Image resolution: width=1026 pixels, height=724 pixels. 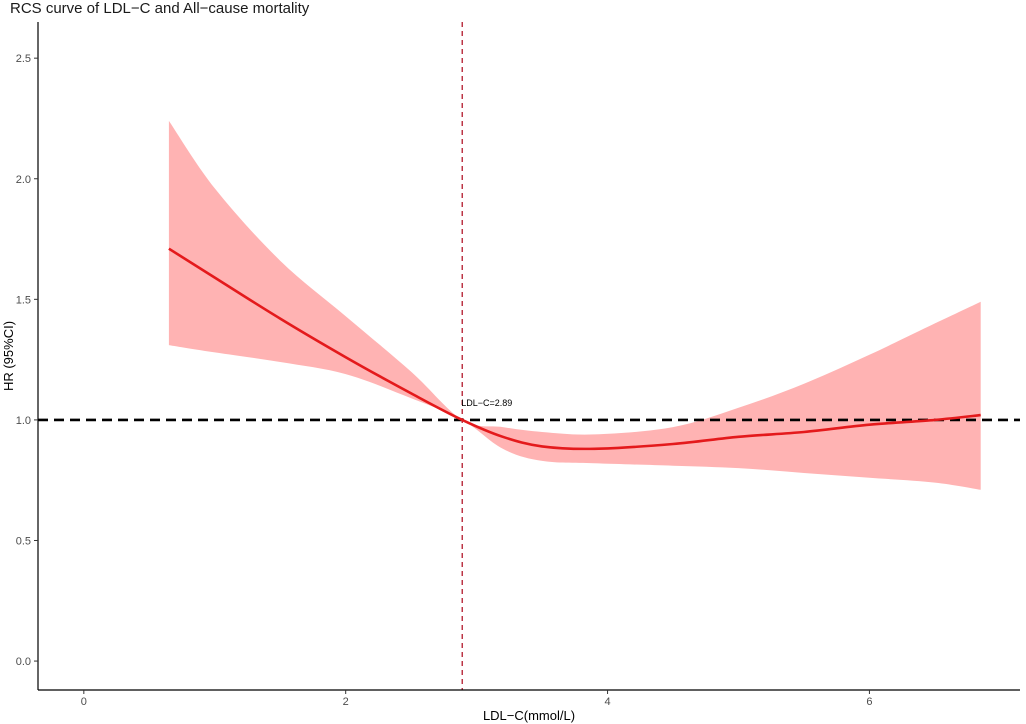 I want to click on x-tick-label: 4, so click(x=607, y=702).